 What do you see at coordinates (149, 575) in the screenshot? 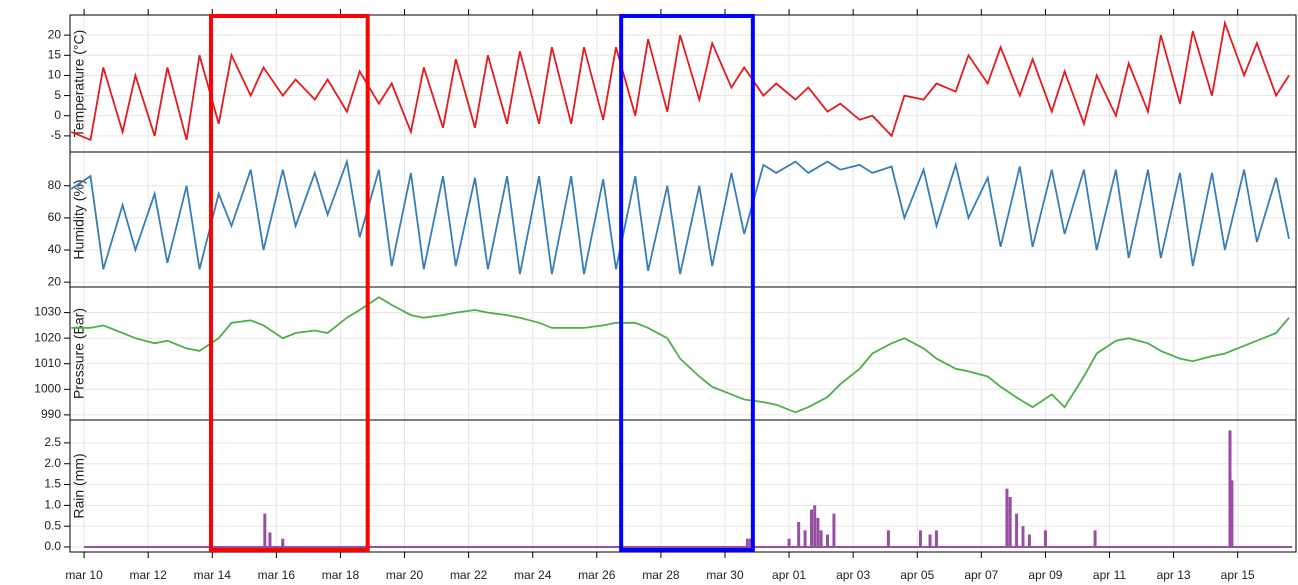
I see `x-tick-label: mar 12` at bounding box center [149, 575].